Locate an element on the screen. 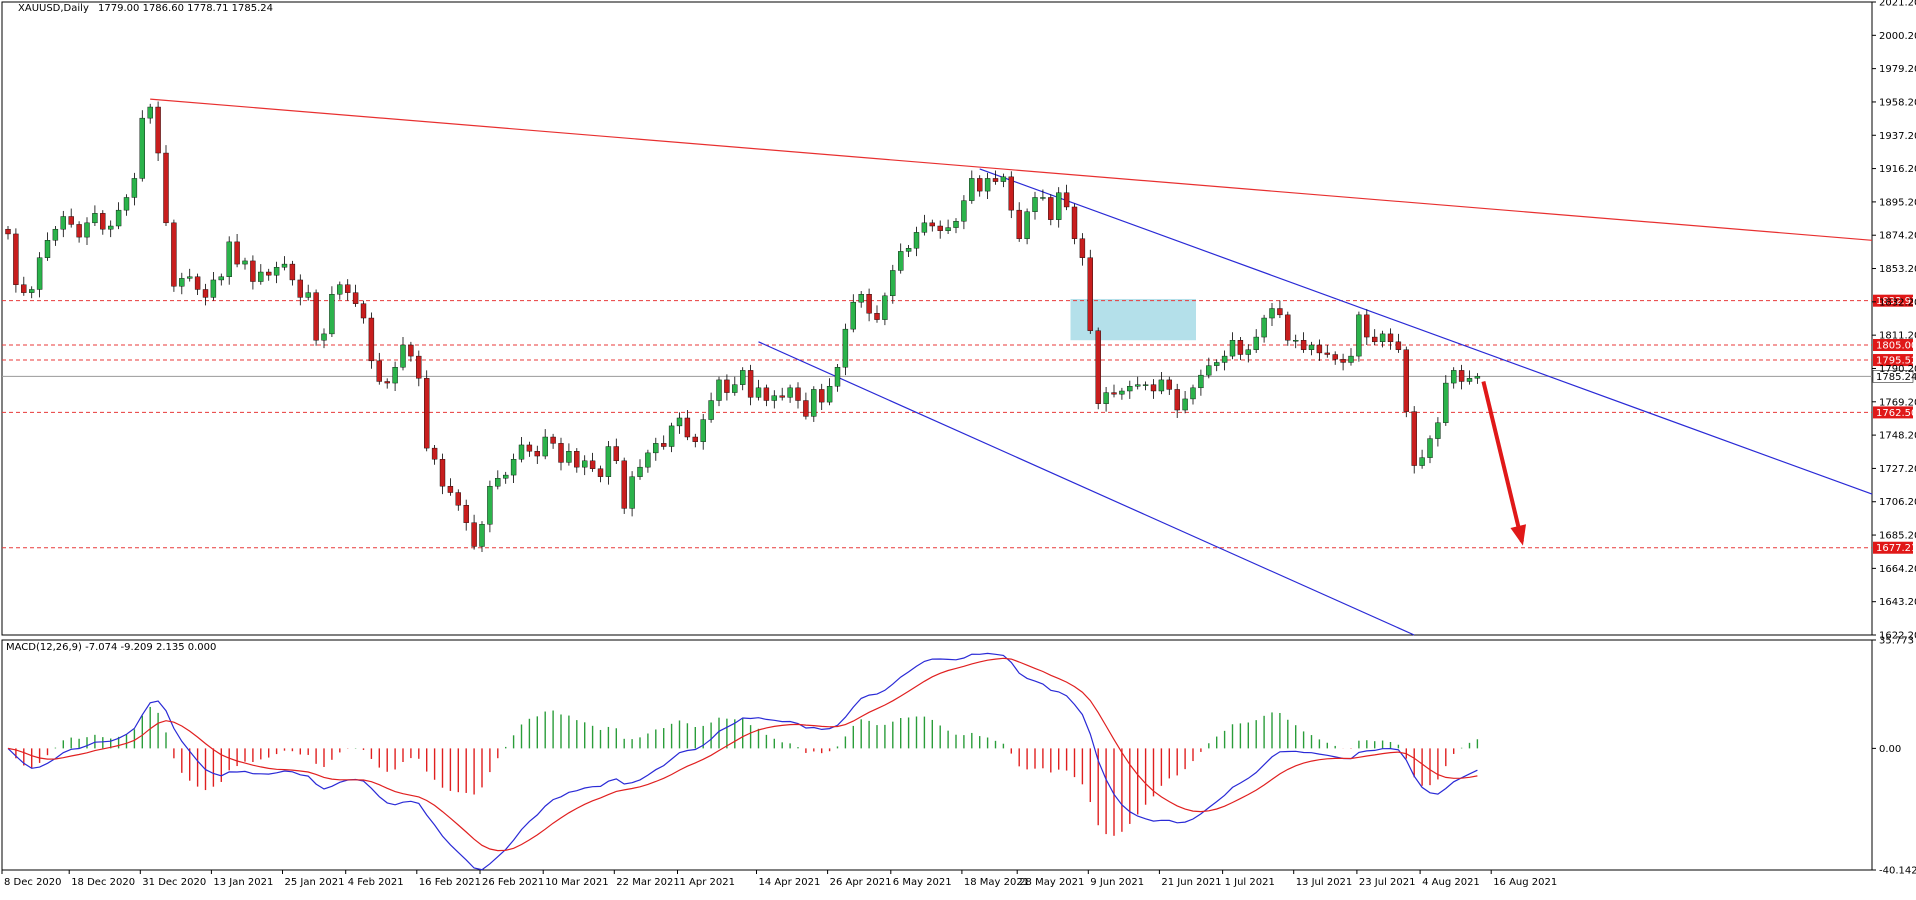 The image size is (1916, 900). x-tick-label: 10 Mar 2021 is located at coordinates (576, 882).